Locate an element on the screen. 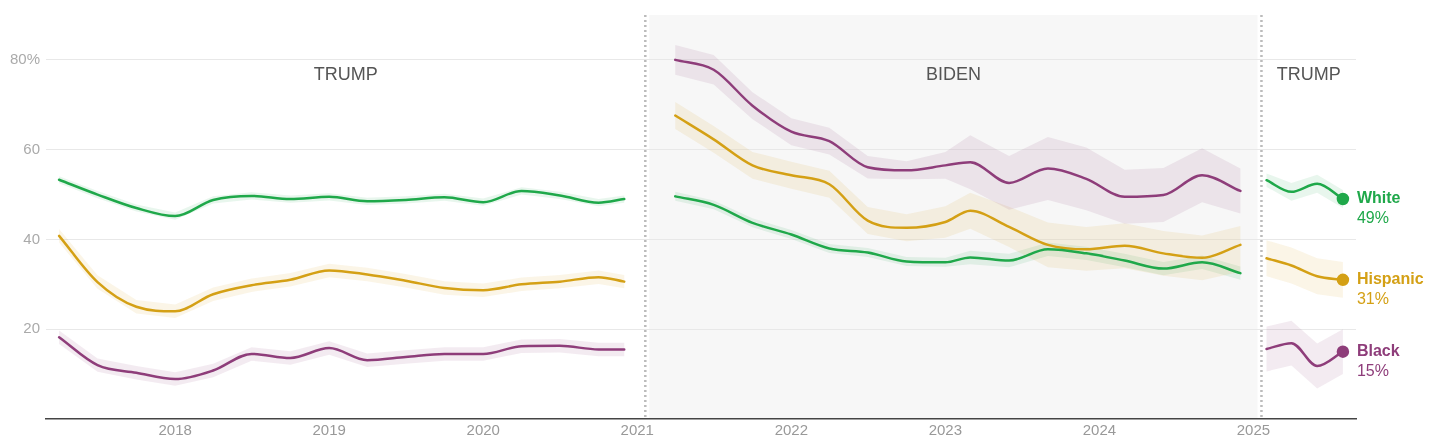 This screenshot has width=1456, height=447. y-tick-label: 40 is located at coordinates (32, 238).